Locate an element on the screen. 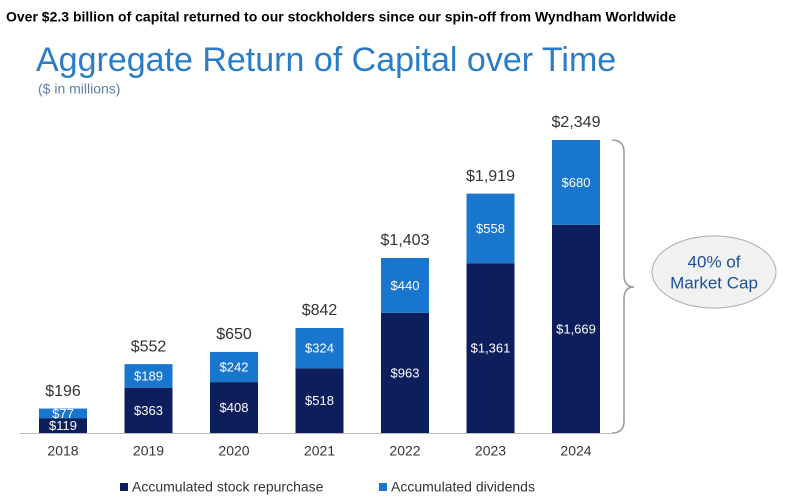 Image resolution: width=791 pixels, height=503 pixels. value-label: $363 is located at coordinates (148, 410).